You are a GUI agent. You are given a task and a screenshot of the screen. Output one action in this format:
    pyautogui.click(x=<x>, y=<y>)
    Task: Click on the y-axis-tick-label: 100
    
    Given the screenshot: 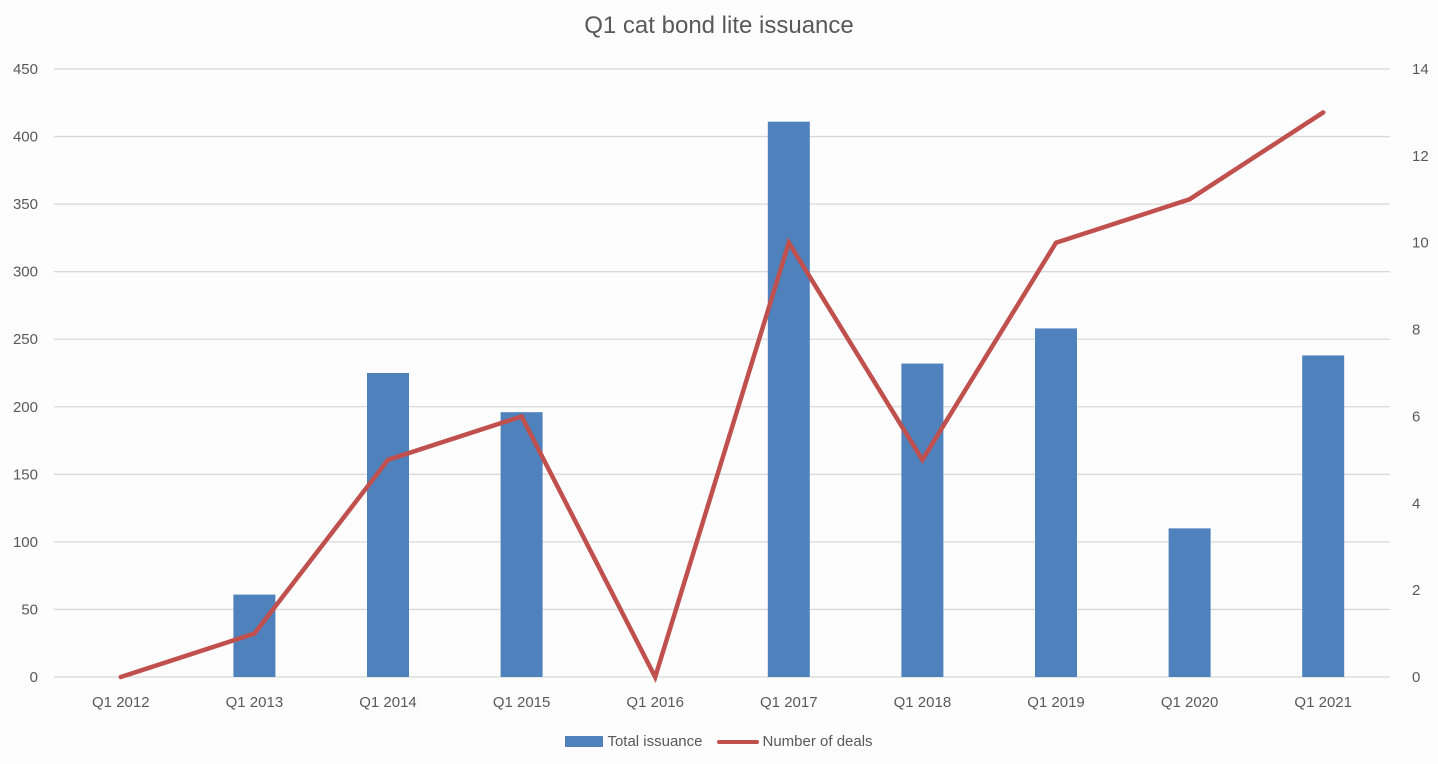 What is the action you would take?
    pyautogui.click(x=25, y=542)
    